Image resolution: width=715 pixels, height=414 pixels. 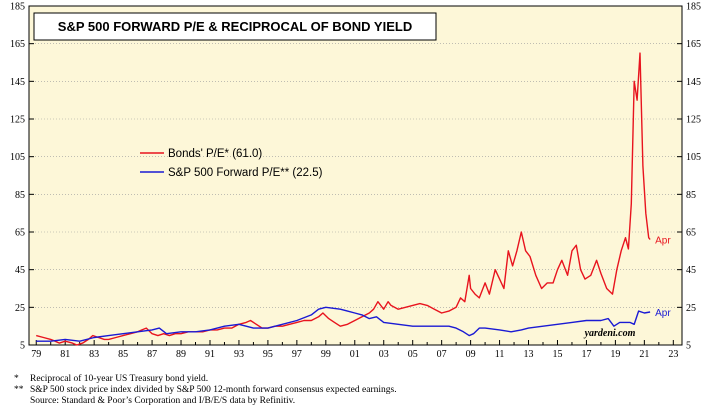 I want to click on x-tick-label: 85, so click(x=123, y=354).